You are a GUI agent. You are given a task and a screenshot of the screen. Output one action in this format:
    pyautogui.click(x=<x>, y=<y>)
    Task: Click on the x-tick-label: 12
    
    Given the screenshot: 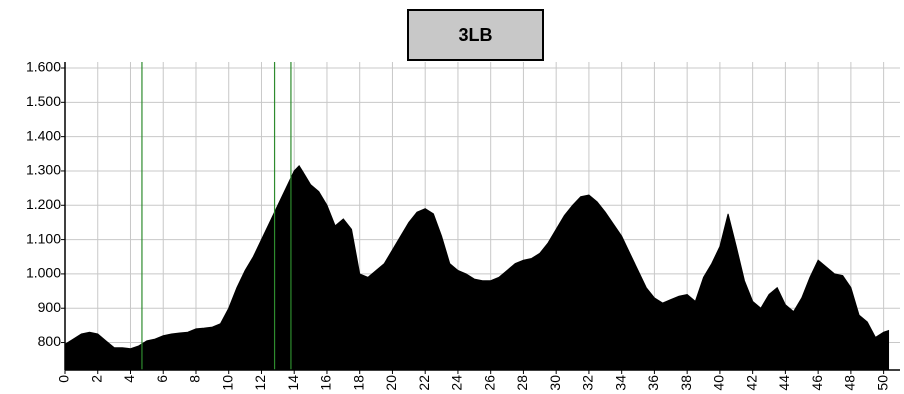 What is the action you would take?
    pyautogui.click(x=260, y=383)
    